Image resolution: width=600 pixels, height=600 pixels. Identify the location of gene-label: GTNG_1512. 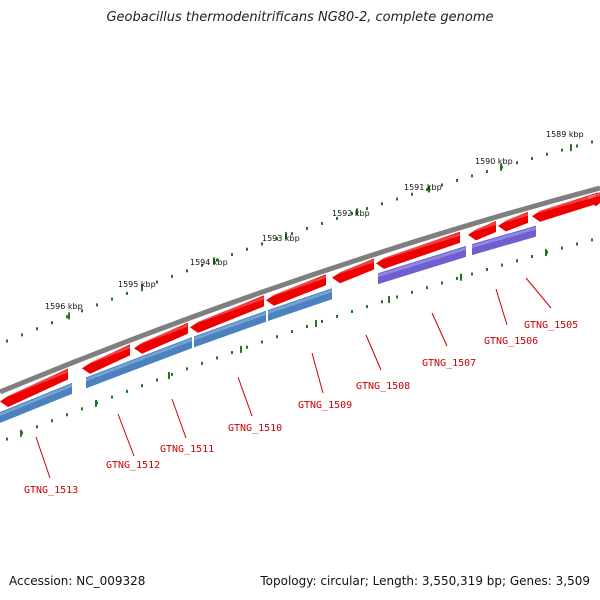
(133, 465).